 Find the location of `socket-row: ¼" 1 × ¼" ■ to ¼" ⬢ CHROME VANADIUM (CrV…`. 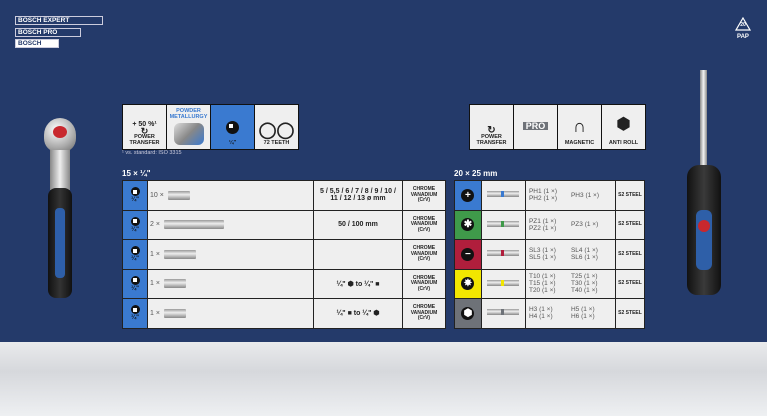

socket-row: ¼" 1 × ¼" ■ to ¼" ⬢ CHROME VANADIUM (CrV… is located at coordinates (284, 313).